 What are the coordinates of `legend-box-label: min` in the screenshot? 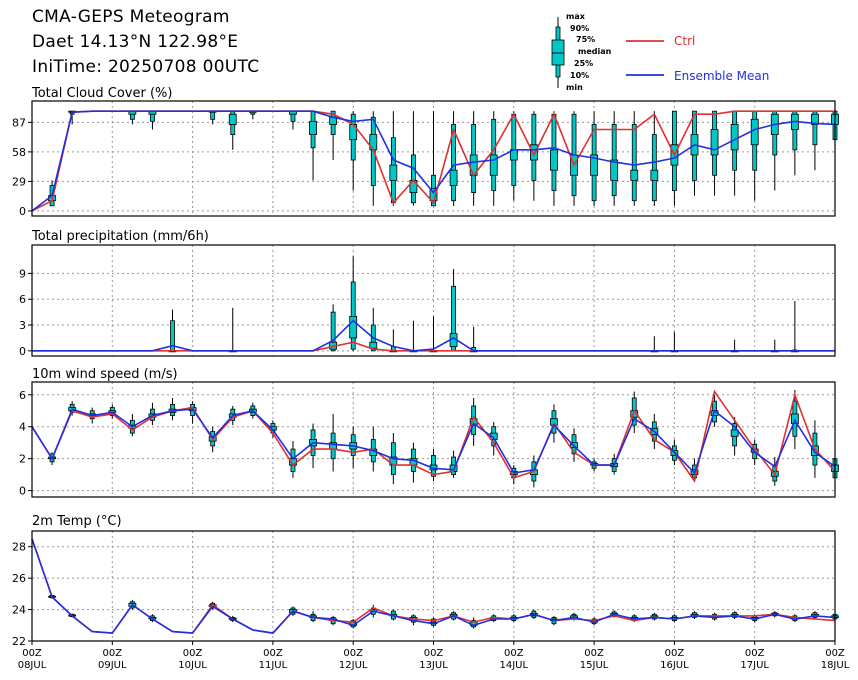 It's located at (574, 87).